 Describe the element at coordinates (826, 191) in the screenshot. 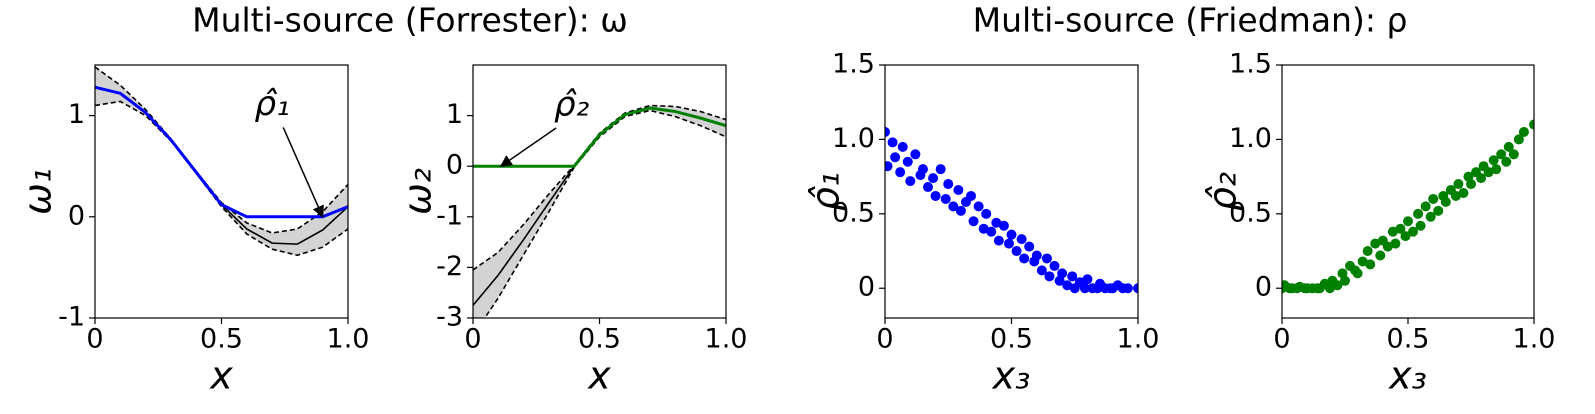

I see `y-axis-label: ρ̂₁` at that location.